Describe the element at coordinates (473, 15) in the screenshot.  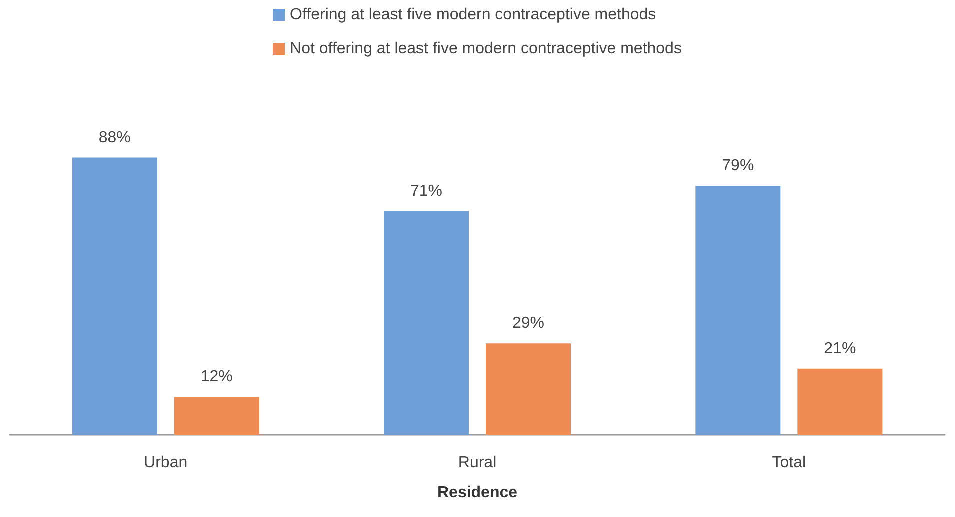
I see `legend-label: Offering at least five modern contraceptive methods` at that location.